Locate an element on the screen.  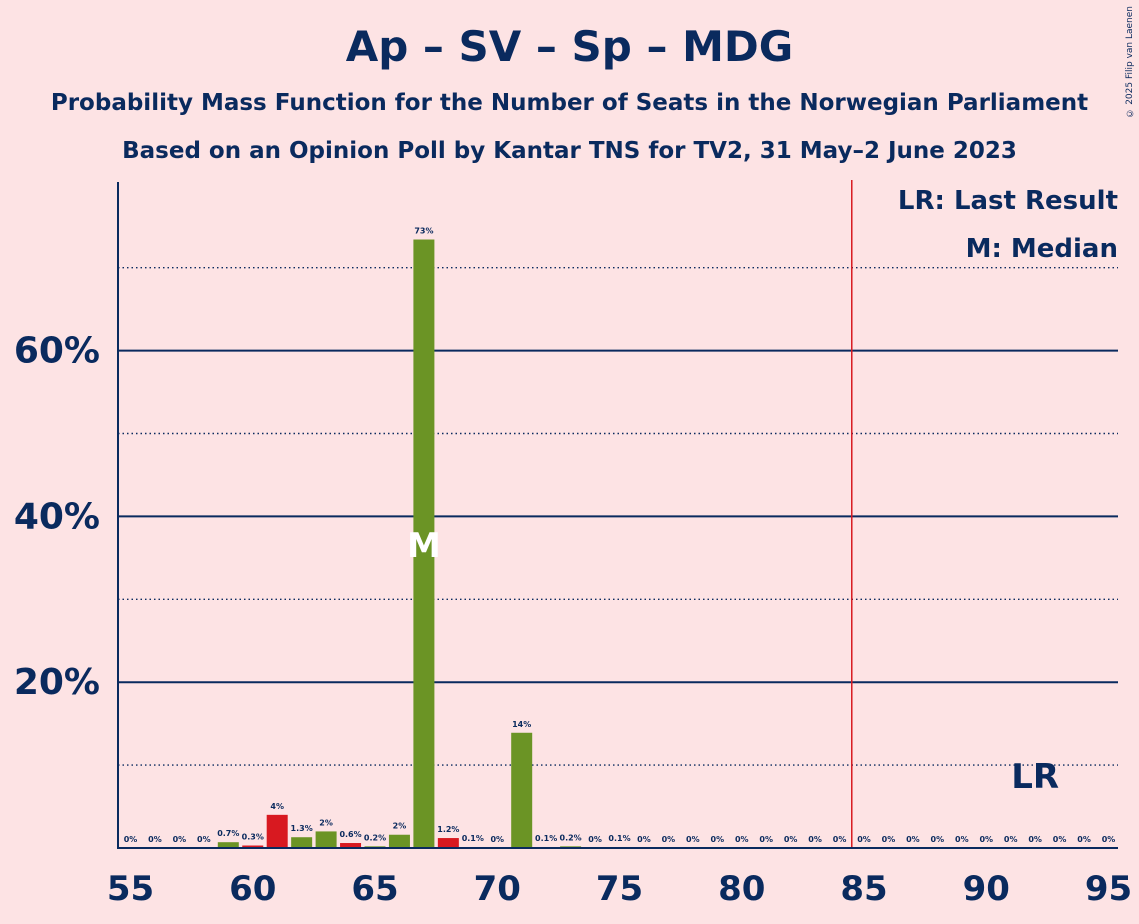
x-tick-label: 65 is located at coordinates (374, 889).